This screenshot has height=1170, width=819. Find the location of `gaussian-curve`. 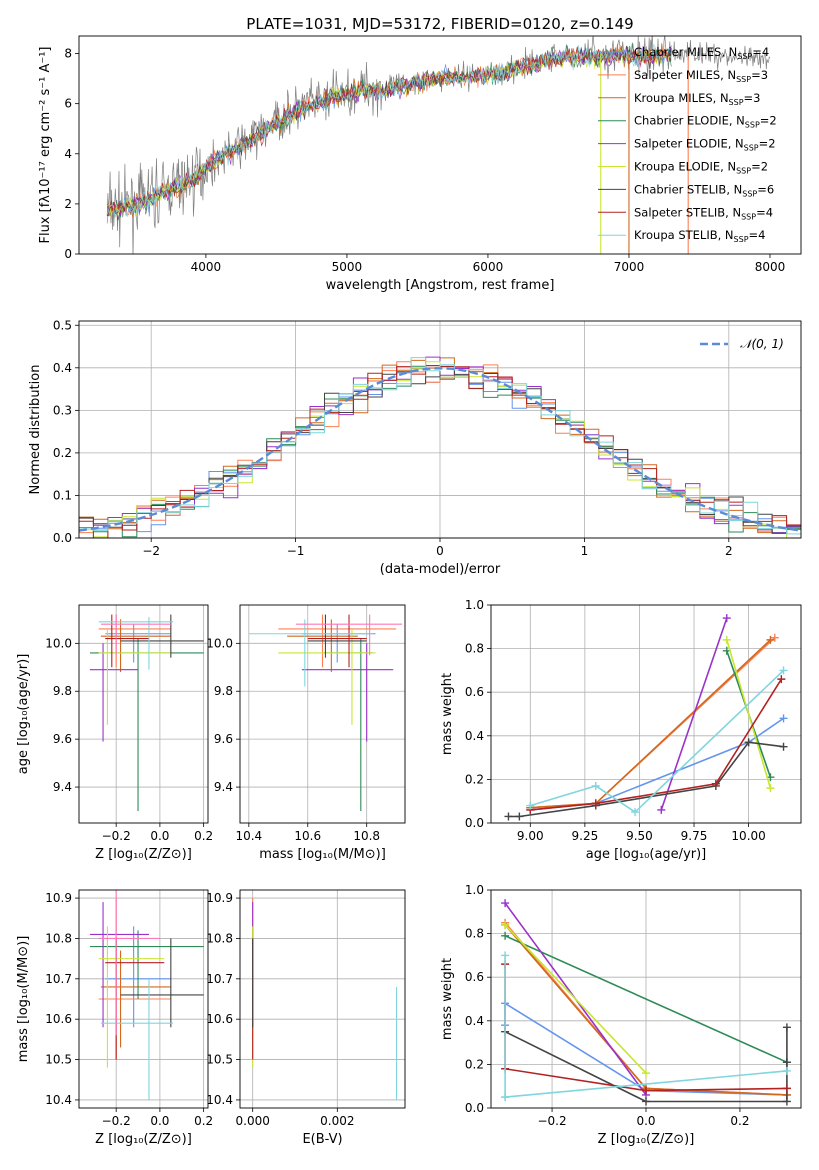

gaussian-curve is located at coordinates (440, 449).